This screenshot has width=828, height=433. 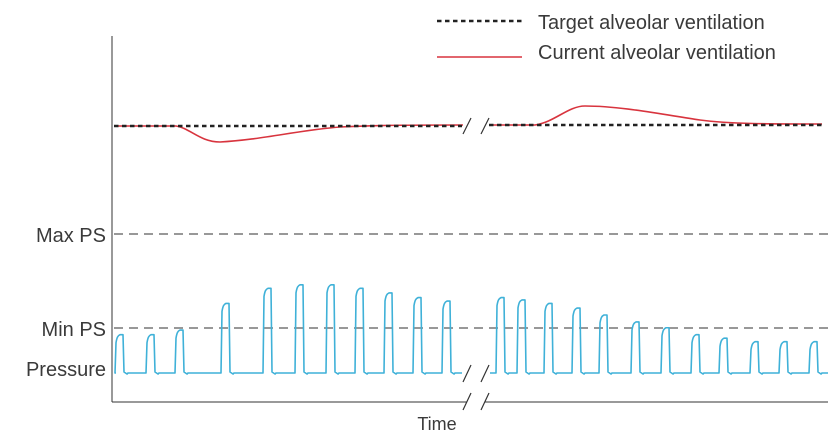 I want to click on pressure-break-mark, so click(x=476, y=373).